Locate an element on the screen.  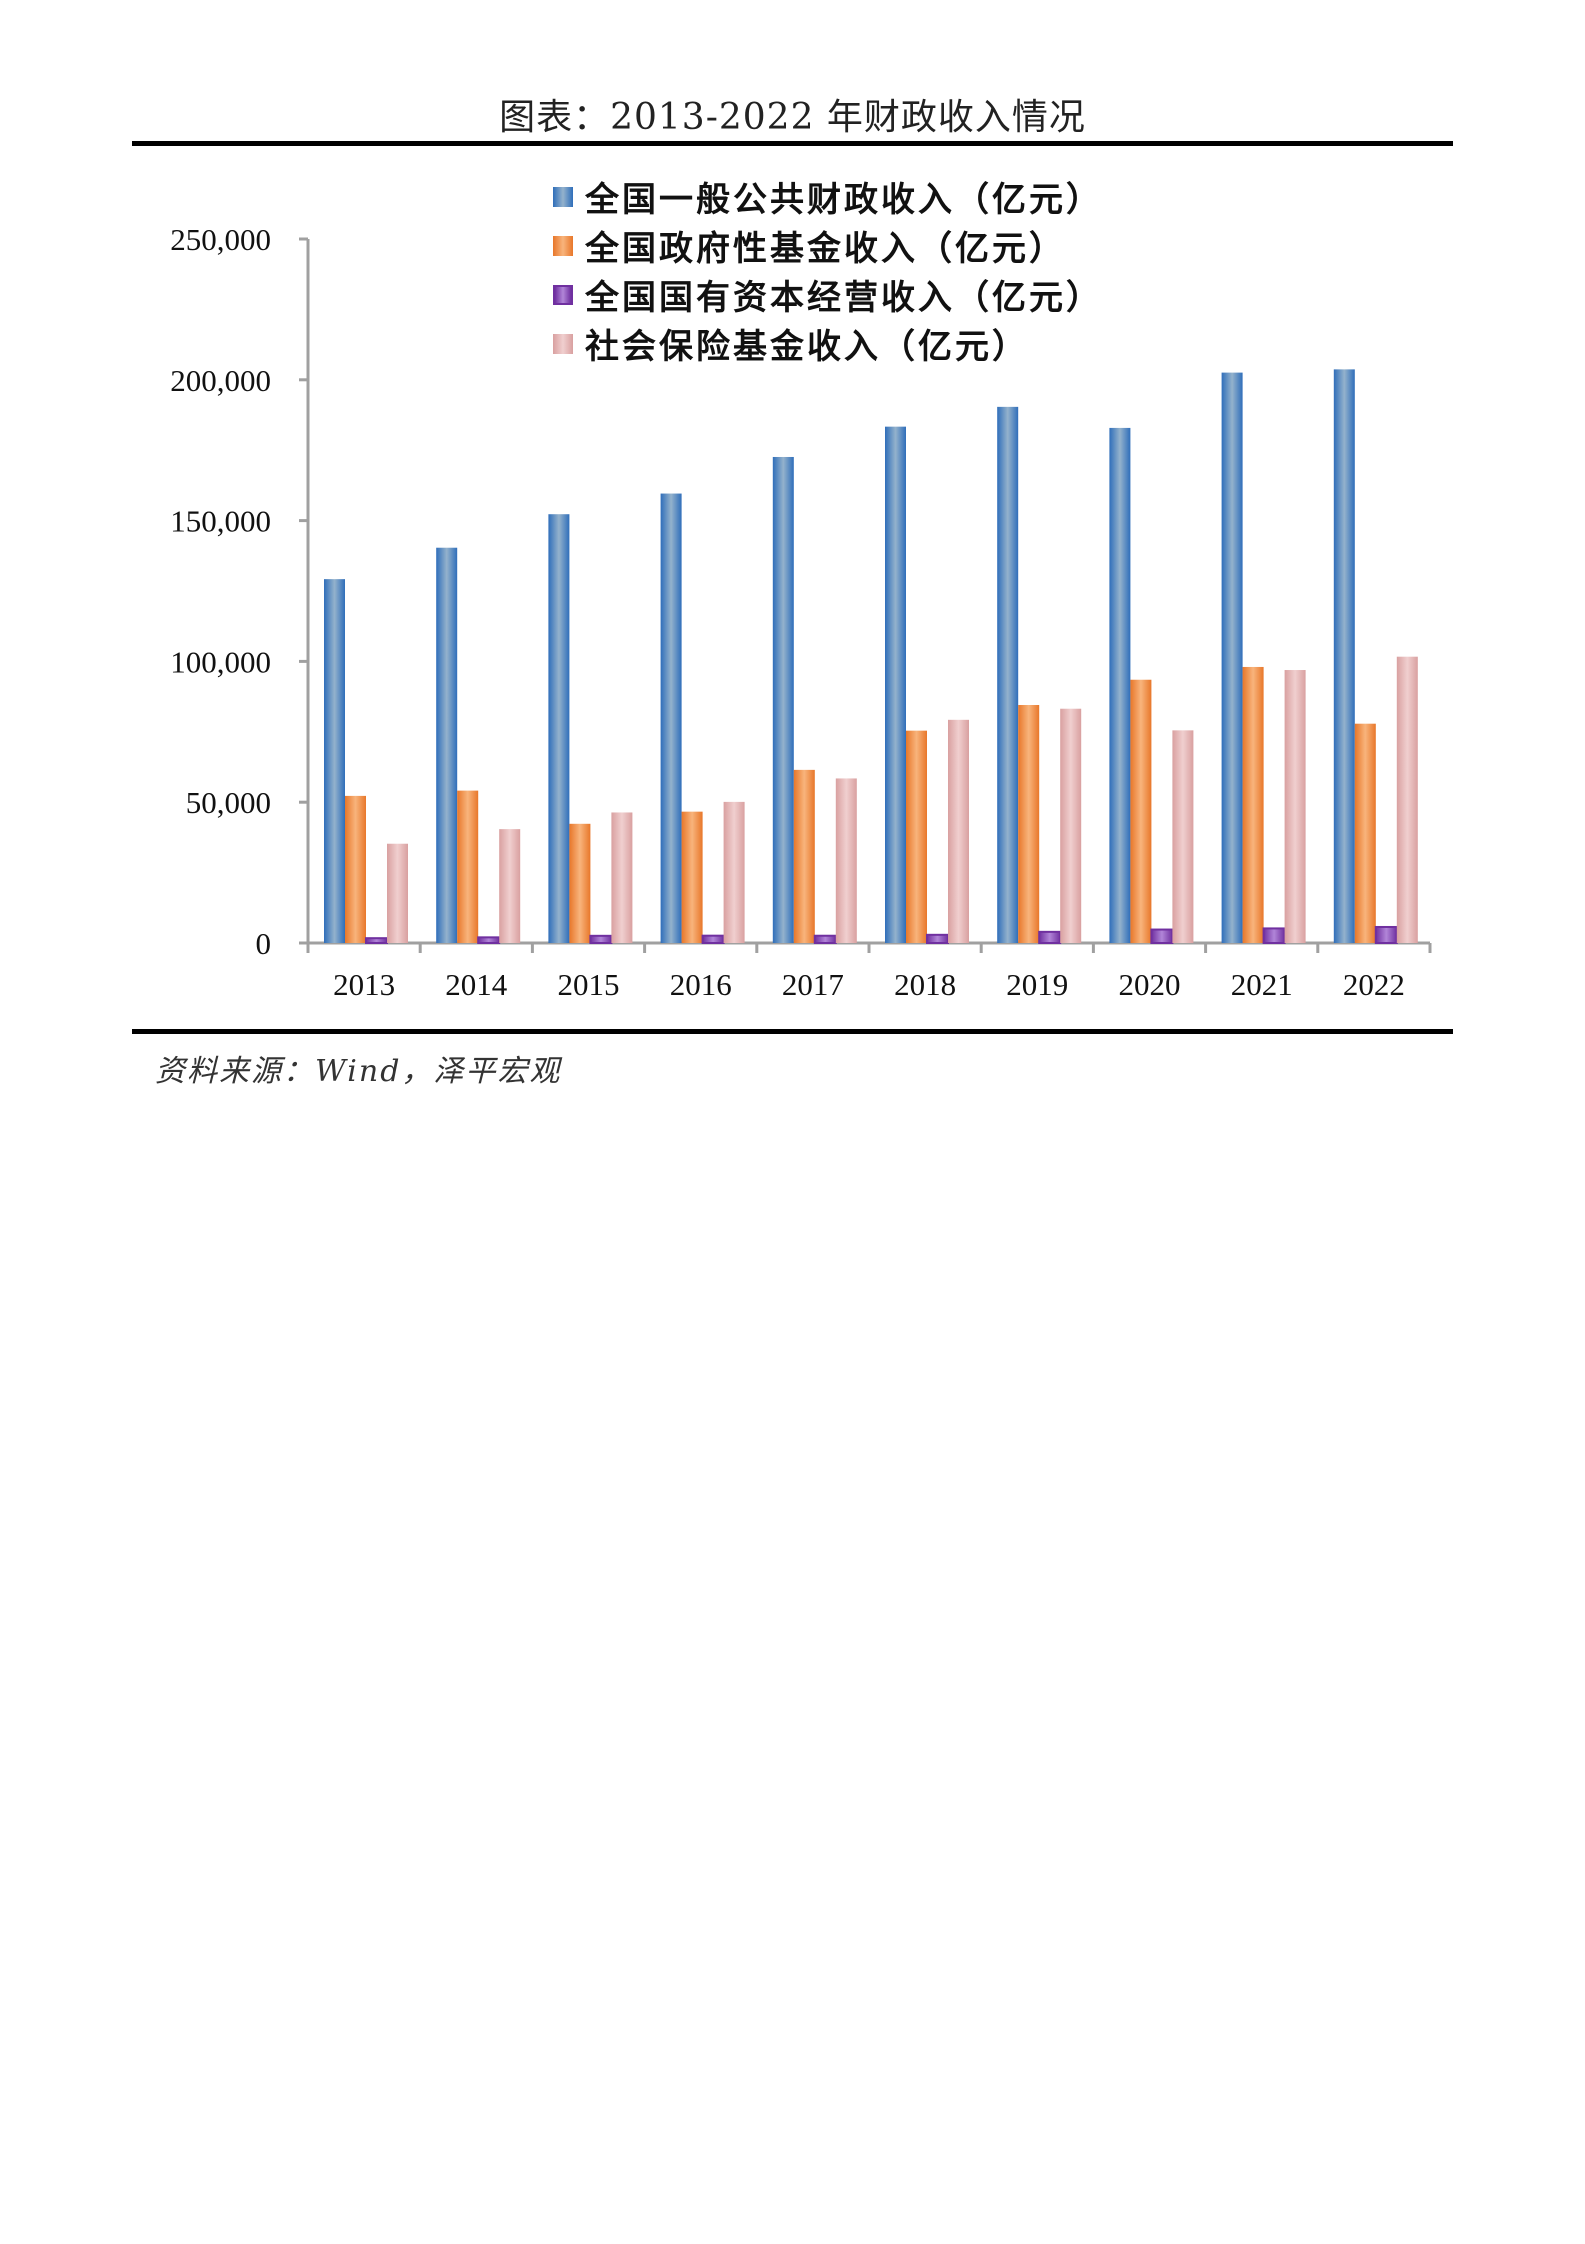
x-tick-label: 2016 is located at coordinates (701, 984).